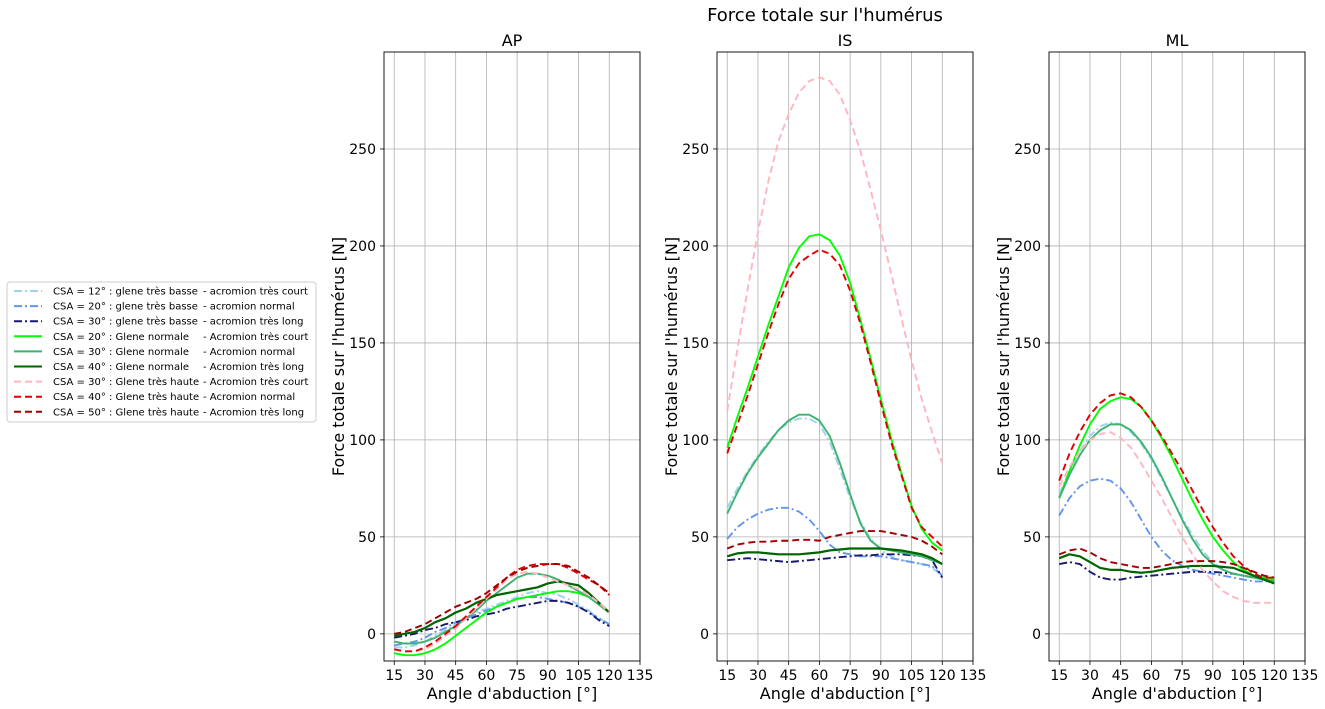 This screenshot has height=709, width=1325. Describe the element at coordinates (121, 352) in the screenshot. I see `legend-label: CSA = 30° : Glene normale` at that location.